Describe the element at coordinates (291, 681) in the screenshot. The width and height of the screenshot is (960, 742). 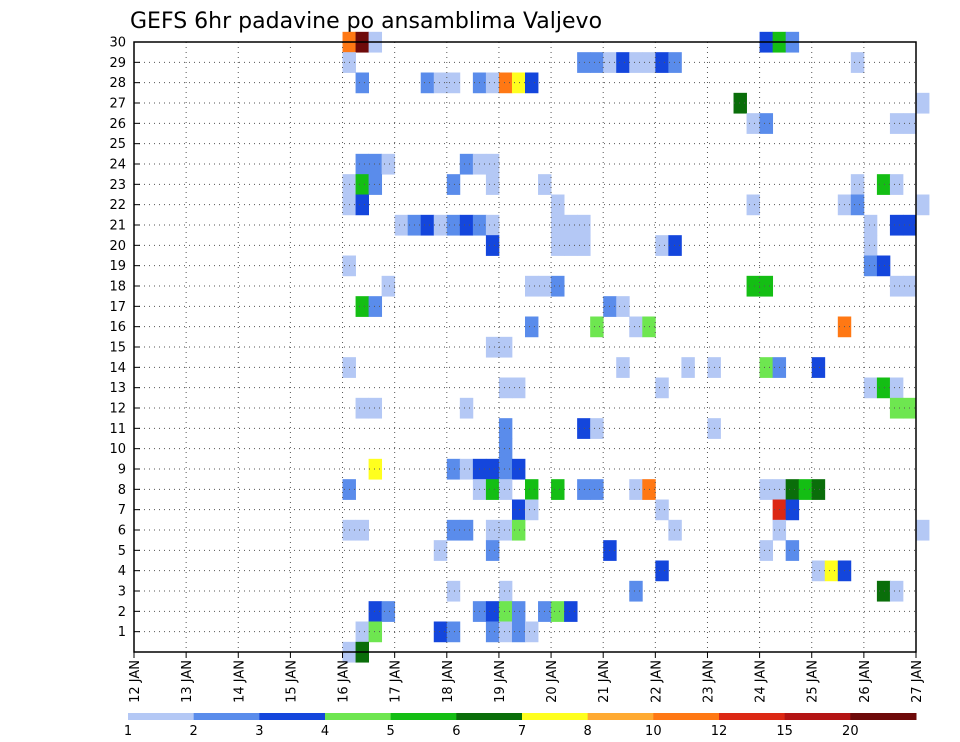
I see `x-tick-label: 15 JAN` at that location.